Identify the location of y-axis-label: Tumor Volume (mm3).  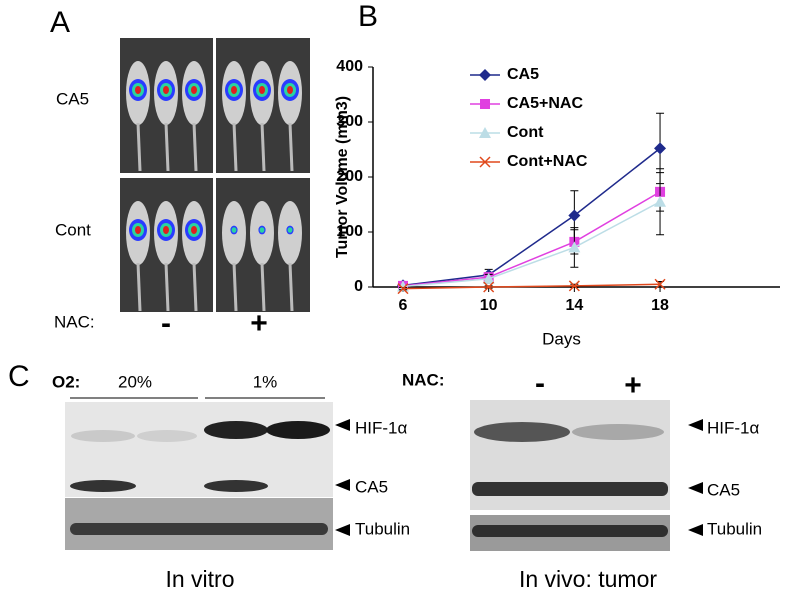
(342, 177).